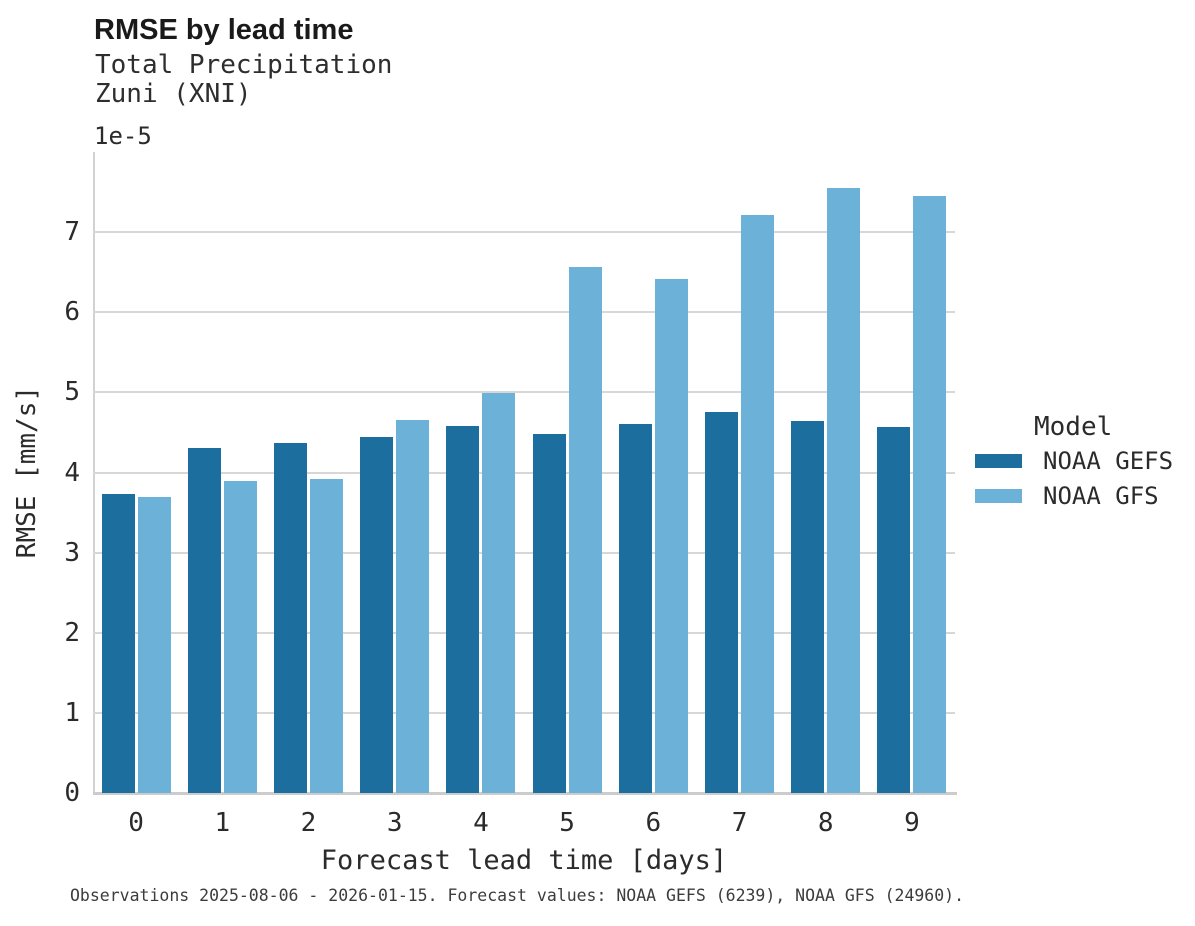 The width and height of the screenshot is (1195, 926). I want to click on legend-swatch-noaa-gfs, so click(998, 495).